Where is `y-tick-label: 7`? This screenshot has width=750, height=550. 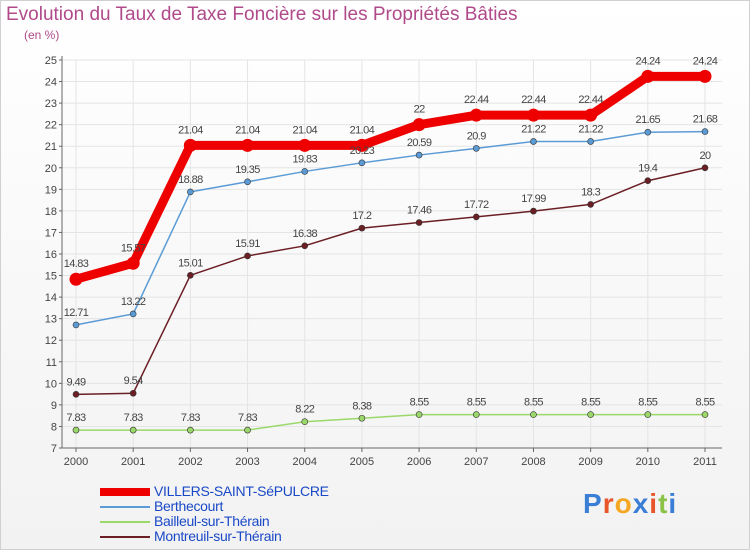 y-tick-label: 7 is located at coordinates (54, 449).